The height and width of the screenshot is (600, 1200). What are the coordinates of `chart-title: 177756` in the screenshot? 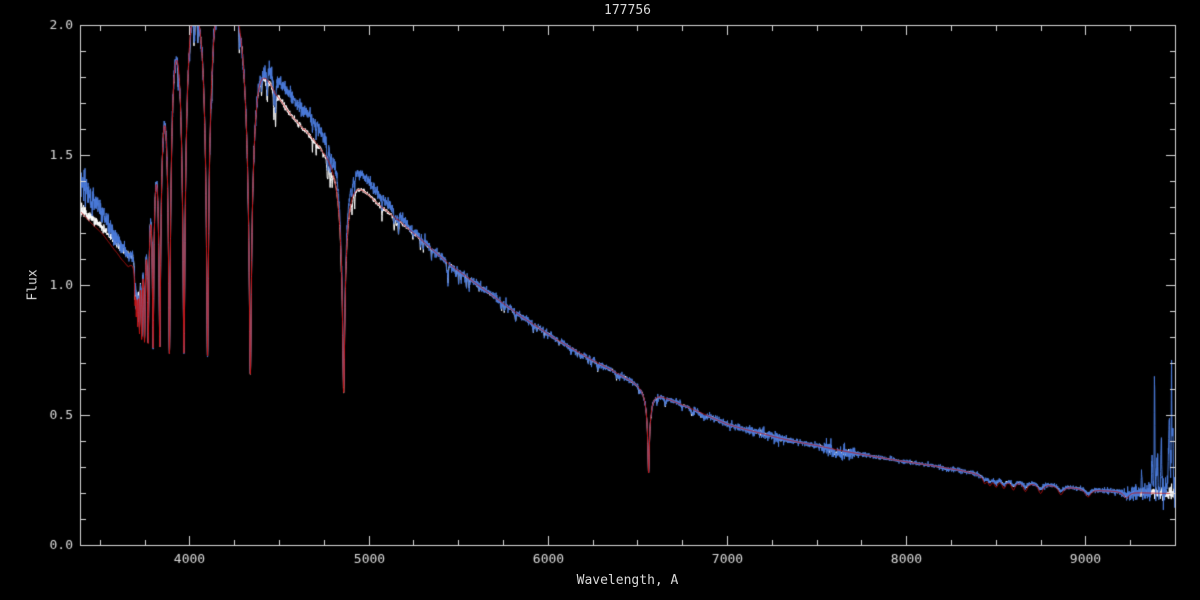 It's located at (627, 10).